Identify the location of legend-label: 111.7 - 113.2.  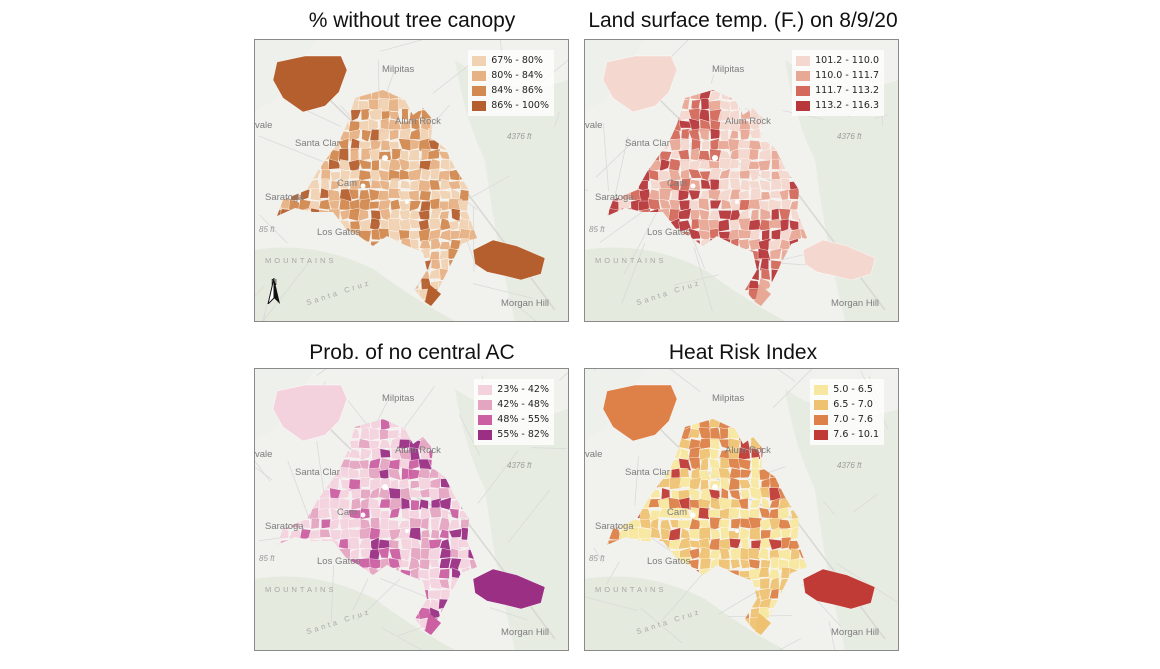
(847, 90).